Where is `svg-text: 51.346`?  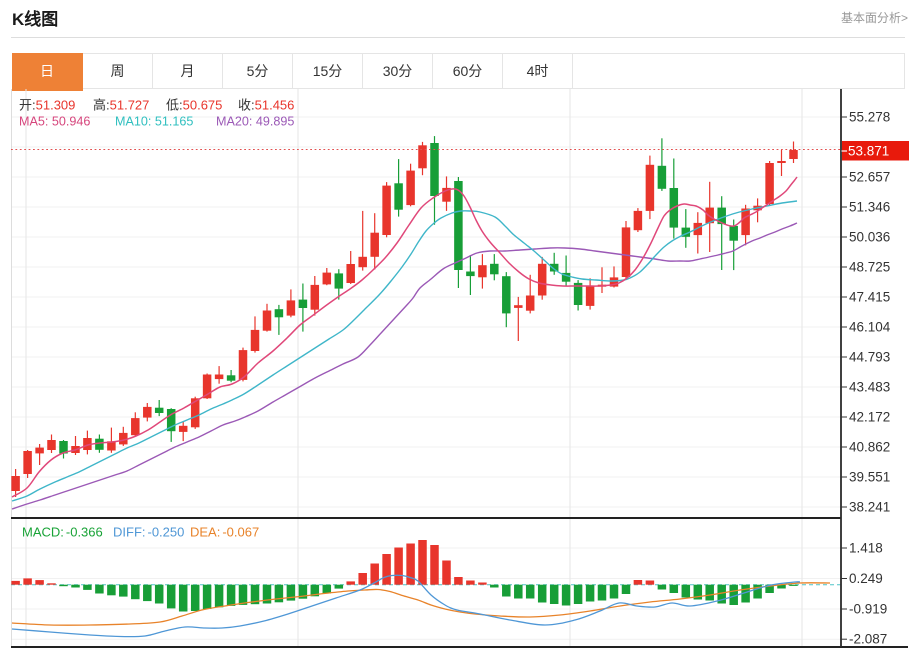
svg-text: 51.346 is located at coordinates (869, 207).